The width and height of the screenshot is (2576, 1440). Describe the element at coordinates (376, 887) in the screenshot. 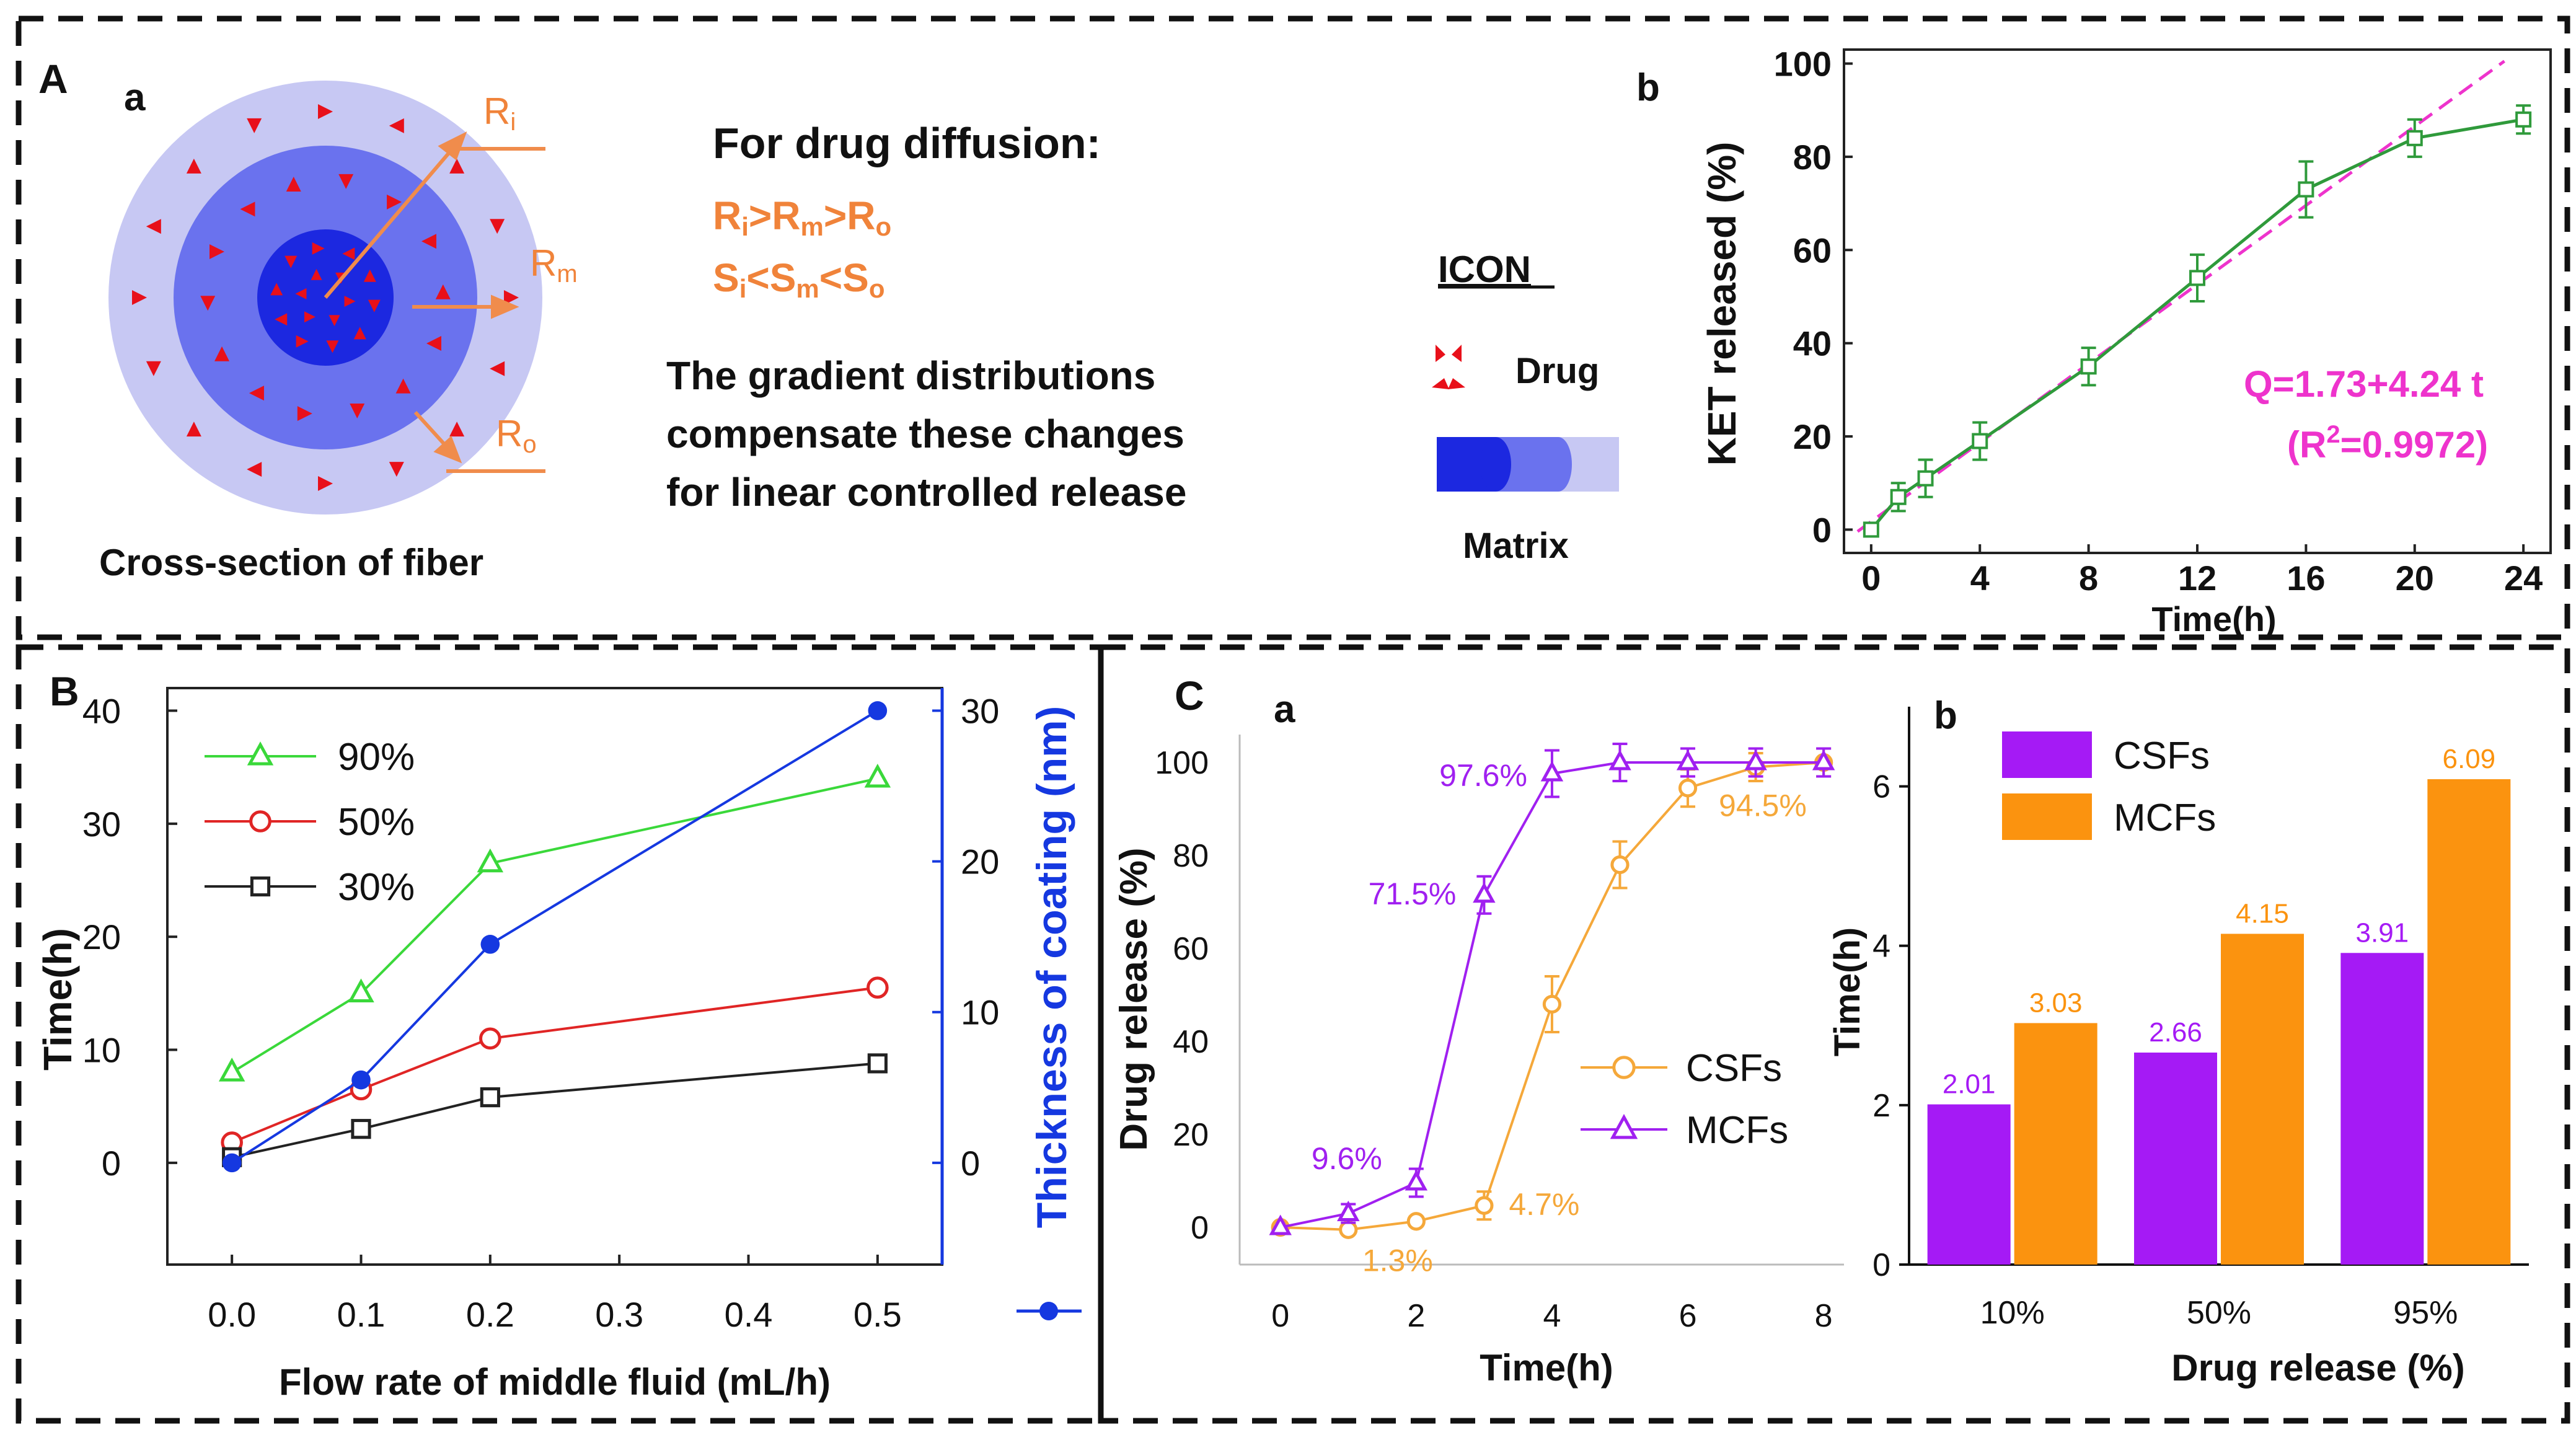

I see `b-legend-label-2: 30%` at that location.